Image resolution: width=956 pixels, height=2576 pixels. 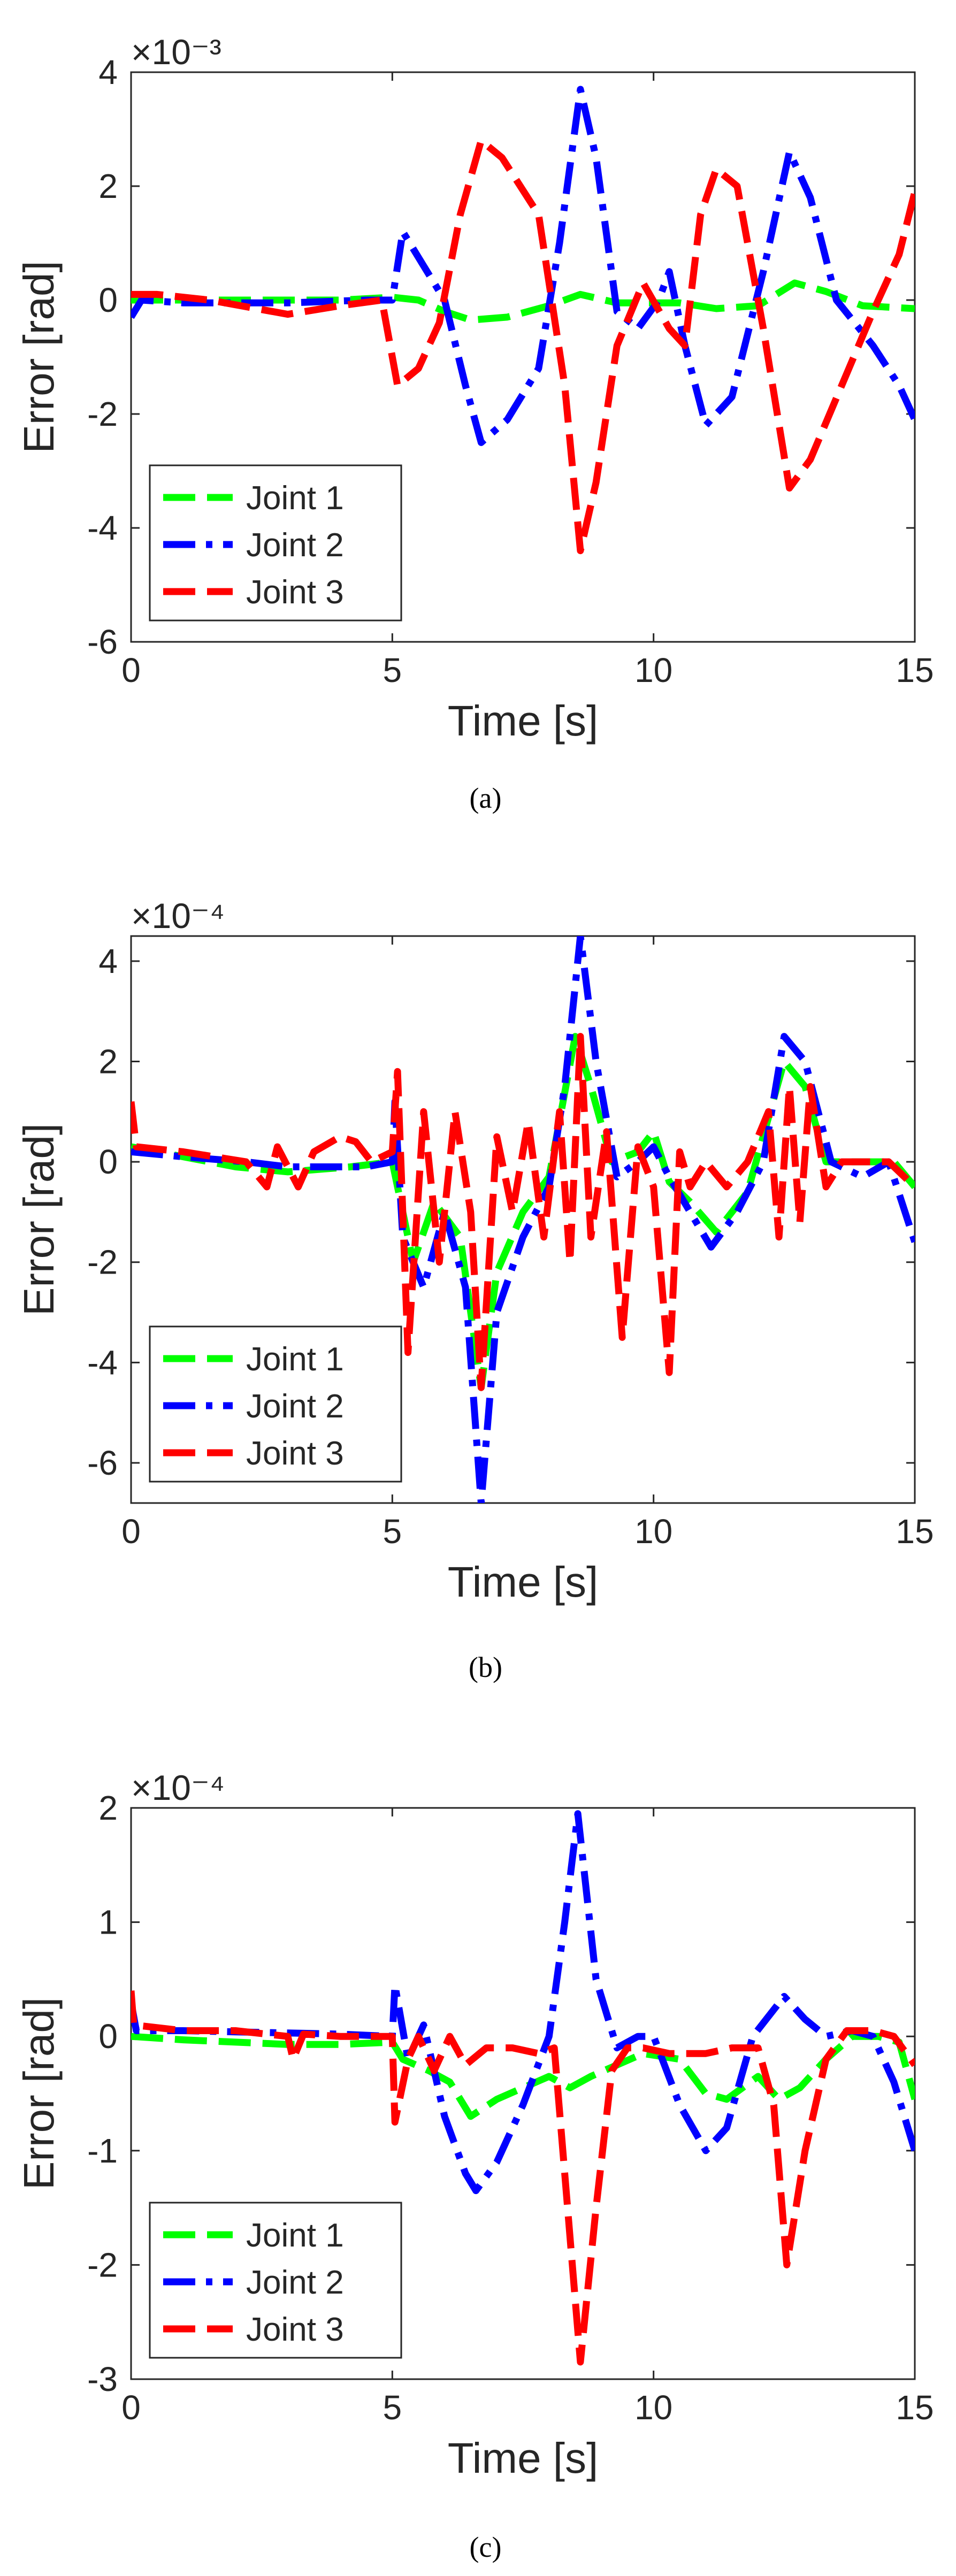 I want to click on y-tick-label: 1, so click(x=108, y=1922).